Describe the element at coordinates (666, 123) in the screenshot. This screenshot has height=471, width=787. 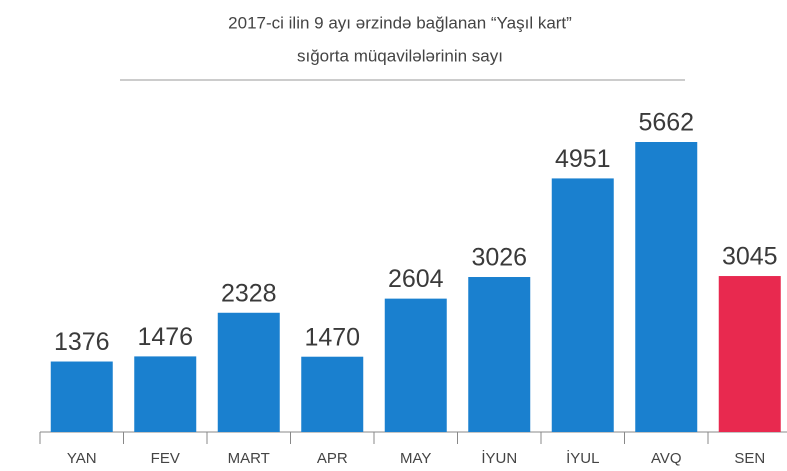
I see `value-label: 5662` at that location.